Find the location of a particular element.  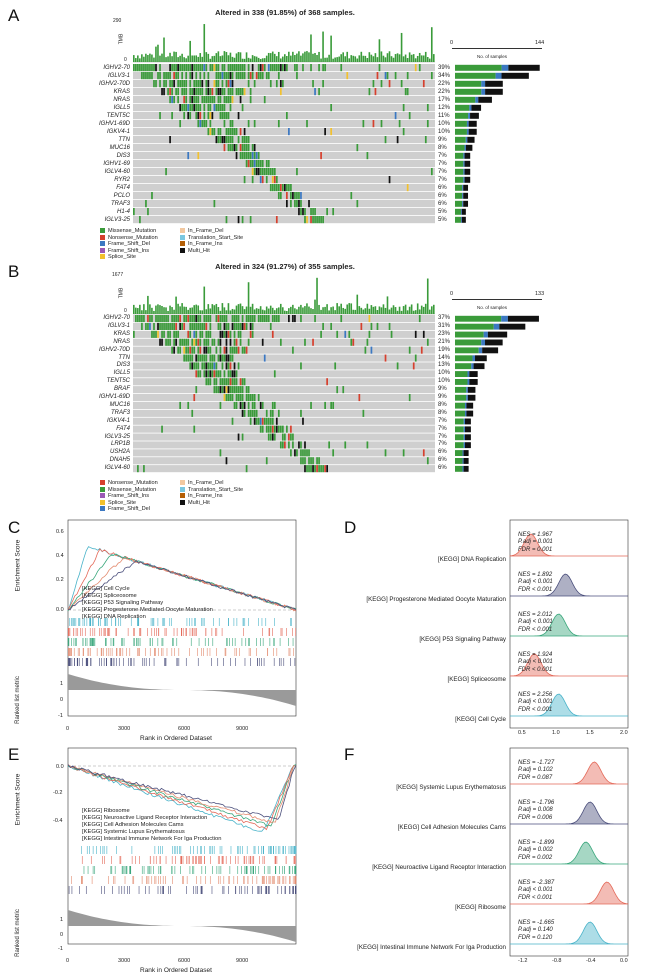

gsea-e-xtick-2: 6000 is located at coordinates (184, 961).